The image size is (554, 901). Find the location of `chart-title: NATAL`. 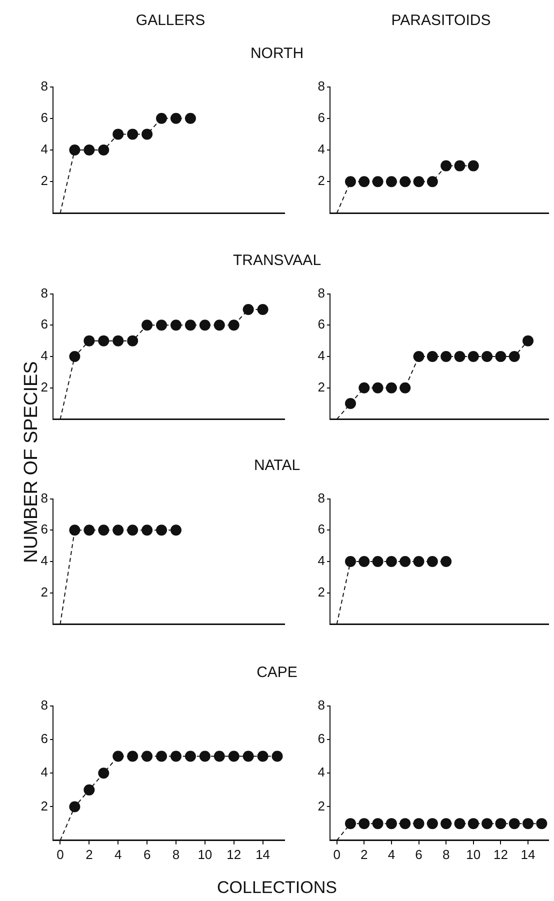

chart-title: NATAL is located at coordinates (277, 465).